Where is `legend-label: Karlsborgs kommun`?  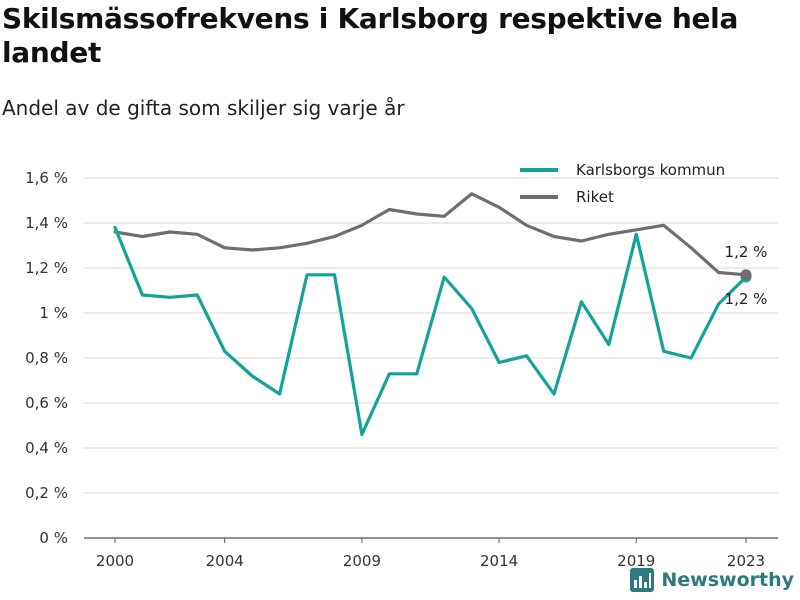 legend-label: Karlsborgs kommun is located at coordinates (650, 170).